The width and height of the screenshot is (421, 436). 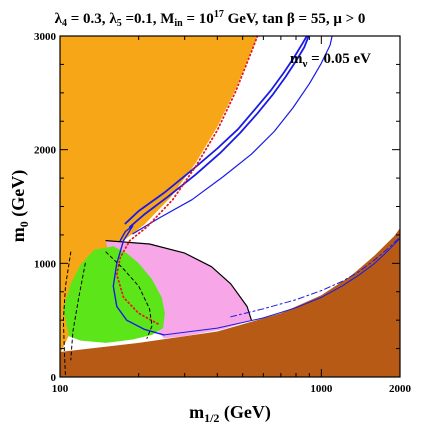 I want to click on blue-lower-line, so click(x=281, y=286).